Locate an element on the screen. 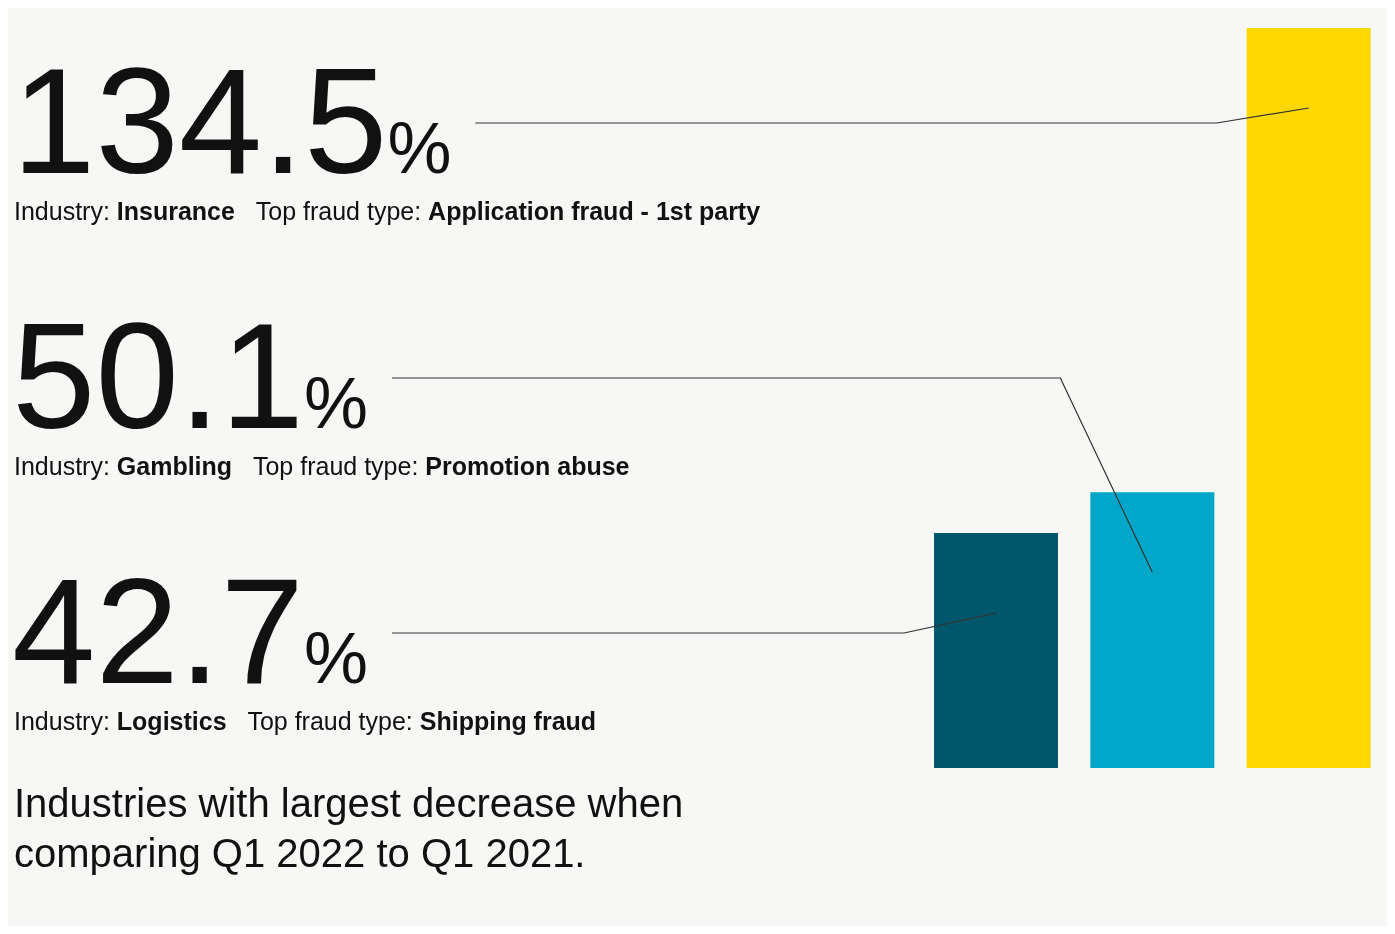 The height and width of the screenshot is (934, 1395). text: Industry: Logistics Top fraud type: Shipping fraud is located at coordinates (305, 721).